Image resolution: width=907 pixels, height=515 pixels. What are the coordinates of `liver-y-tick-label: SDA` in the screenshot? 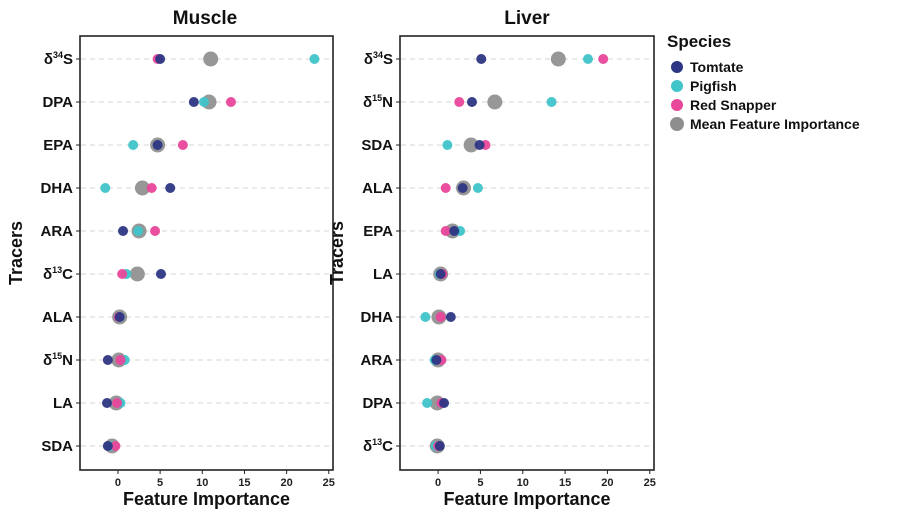 It's located at (377, 145).